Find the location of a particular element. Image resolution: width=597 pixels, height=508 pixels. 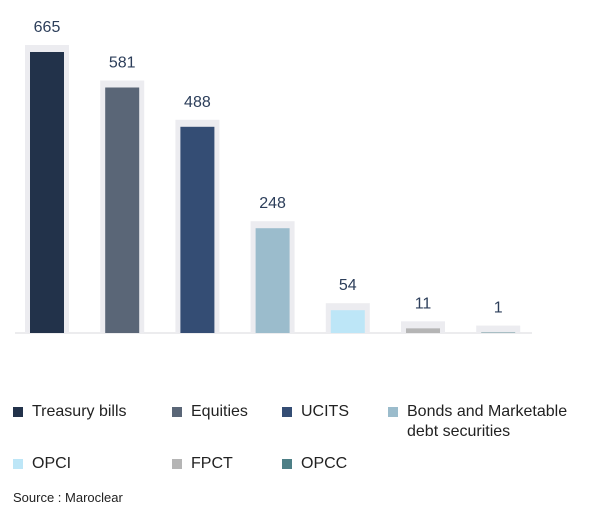

data-label: 1 is located at coordinates (498, 308).